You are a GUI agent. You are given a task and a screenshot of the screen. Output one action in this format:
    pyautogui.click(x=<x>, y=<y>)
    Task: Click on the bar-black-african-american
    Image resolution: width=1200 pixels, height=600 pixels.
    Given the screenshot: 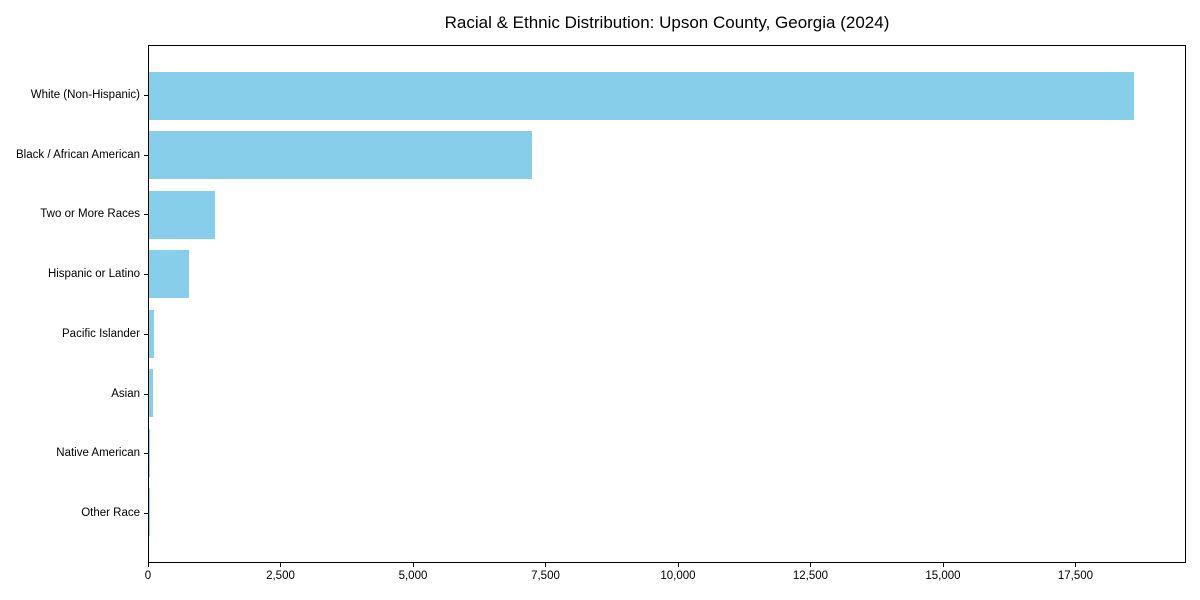 What is the action you would take?
    pyautogui.click(x=340, y=155)
    